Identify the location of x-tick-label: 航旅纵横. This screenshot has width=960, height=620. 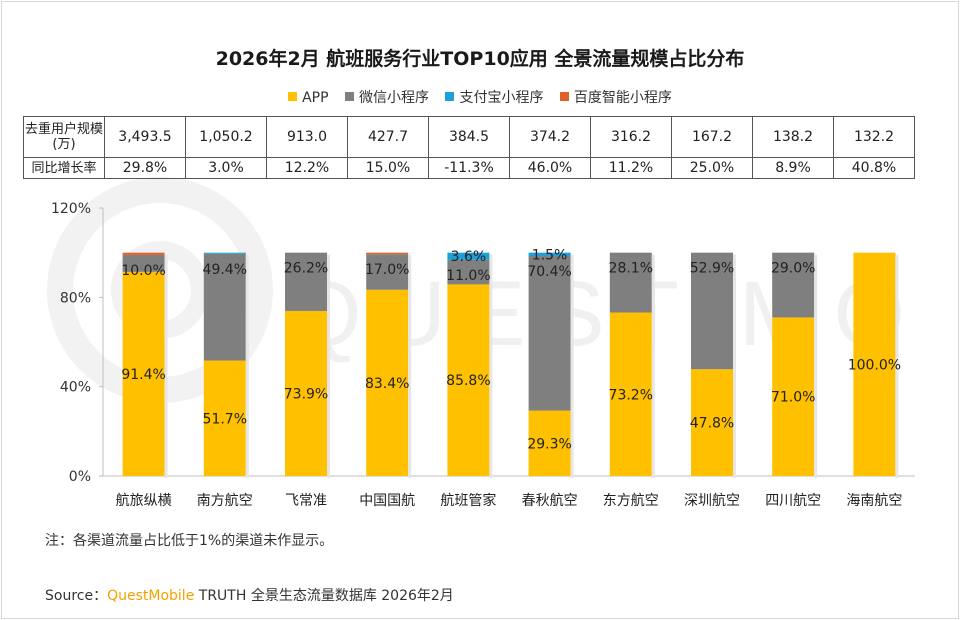
(144, 501).